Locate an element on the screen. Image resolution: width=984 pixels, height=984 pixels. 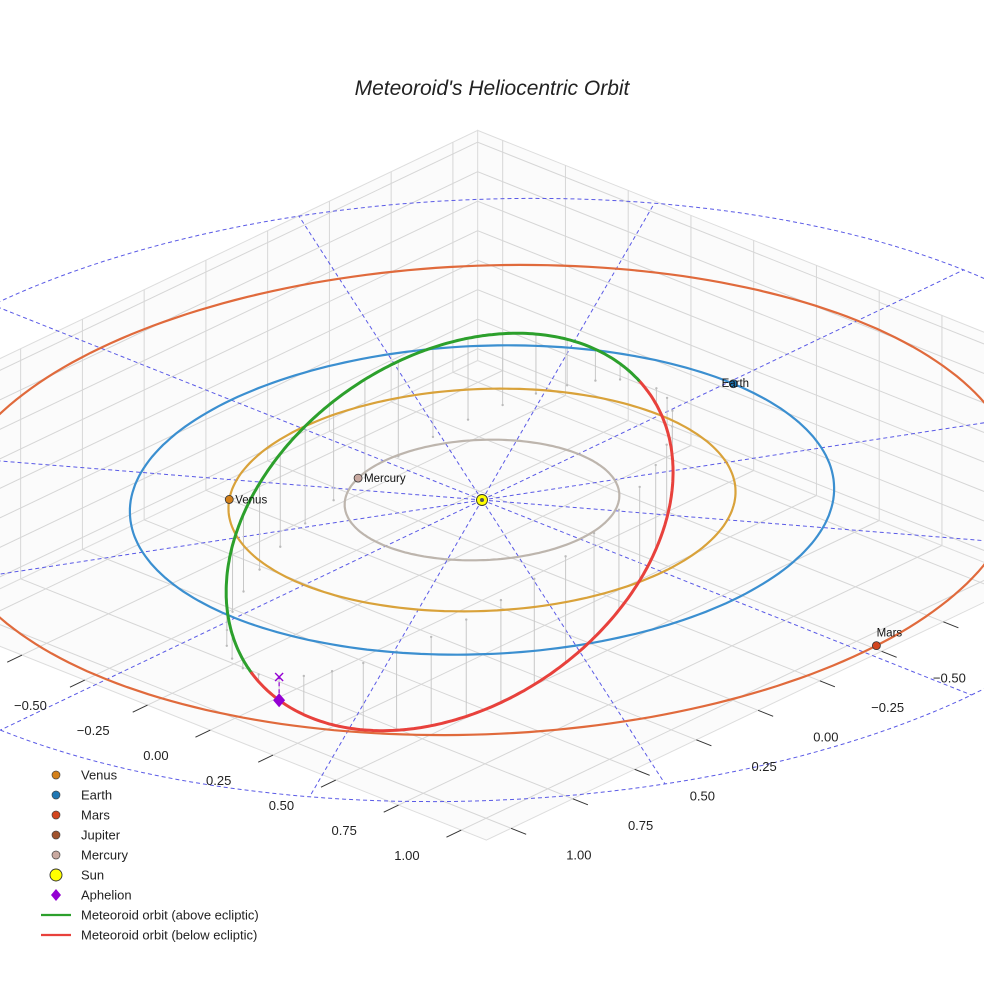
aphelion-marker is located at coordinates (279, 700).